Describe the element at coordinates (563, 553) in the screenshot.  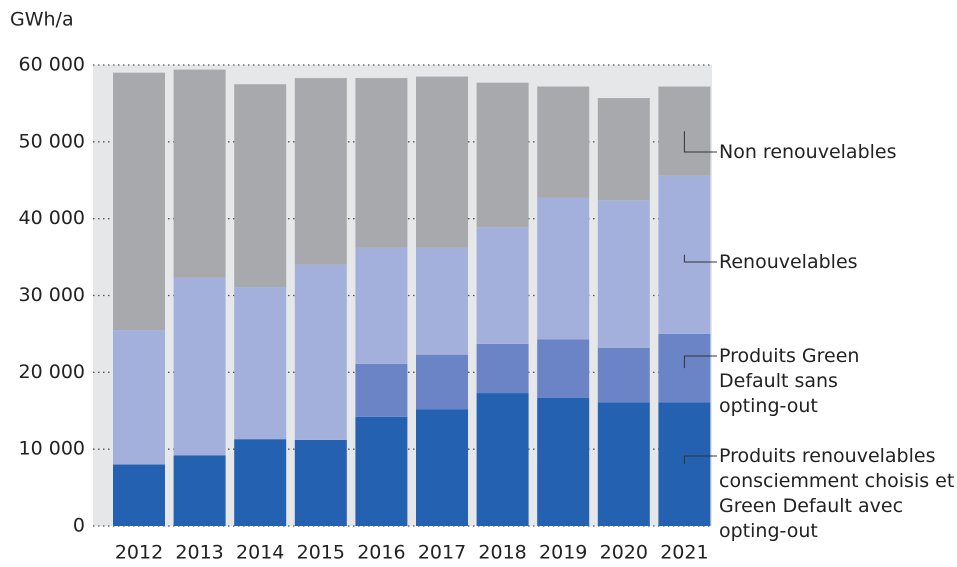
I see `x-tick-label: 2019` at that location.